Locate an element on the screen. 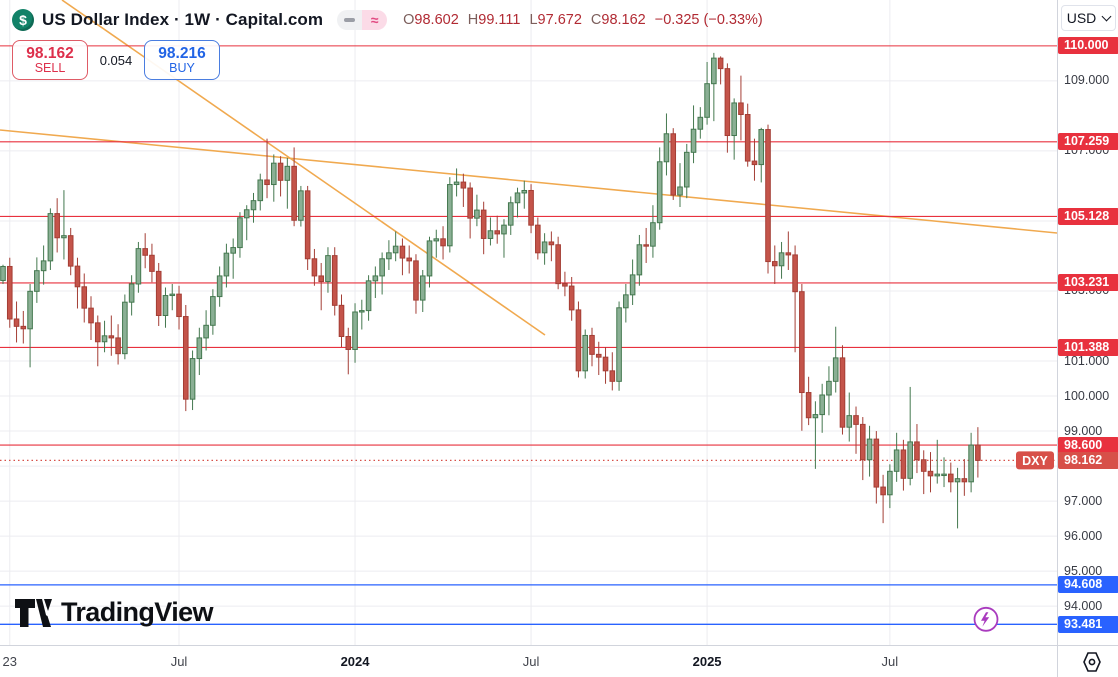 The height and width of the screenshot is (677, 1118). price-tick-label: 100.000 is located at coordinates (1087, 395).